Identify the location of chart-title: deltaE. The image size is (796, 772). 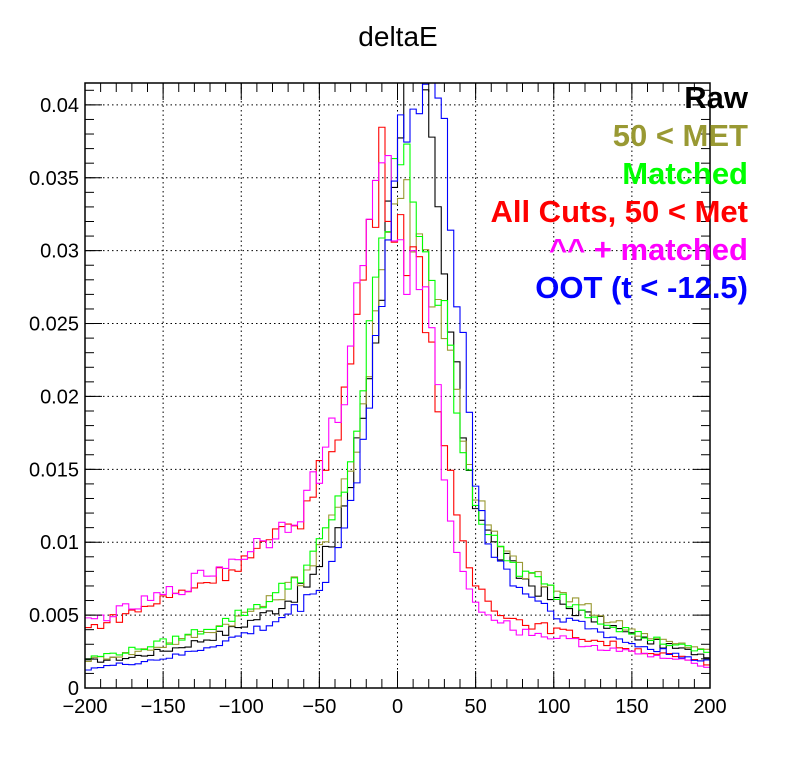
(397, 36).